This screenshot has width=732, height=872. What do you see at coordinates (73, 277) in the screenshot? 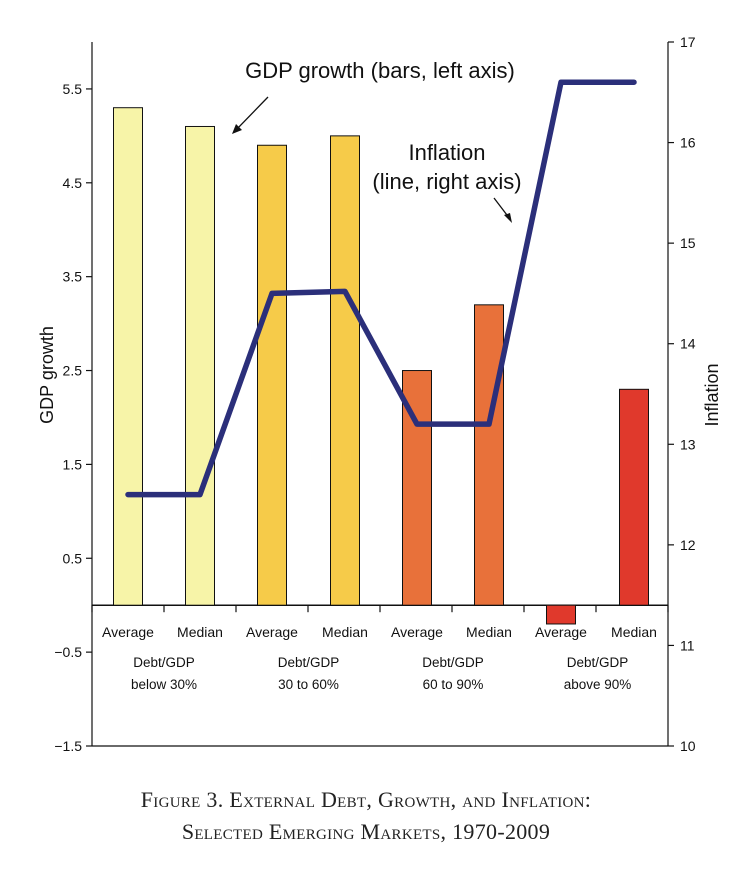
I see `y-tick-label: 3.5` at bounding box center [73, 277].